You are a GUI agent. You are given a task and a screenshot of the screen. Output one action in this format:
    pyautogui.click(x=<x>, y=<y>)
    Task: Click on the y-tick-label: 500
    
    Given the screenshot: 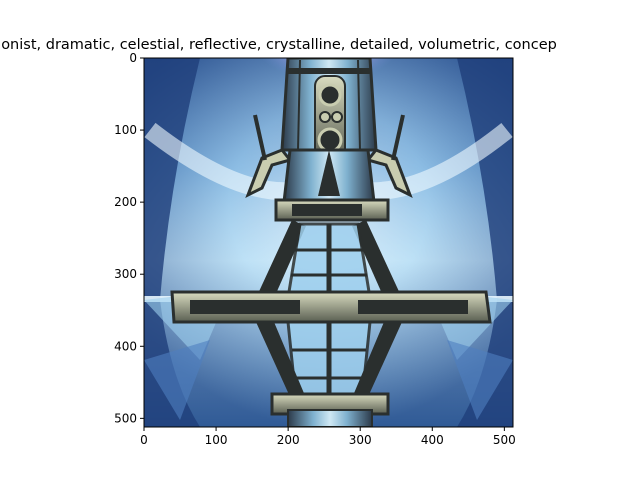 What is the action you would take?
    pyautogui.click(x=125, y=418)
    